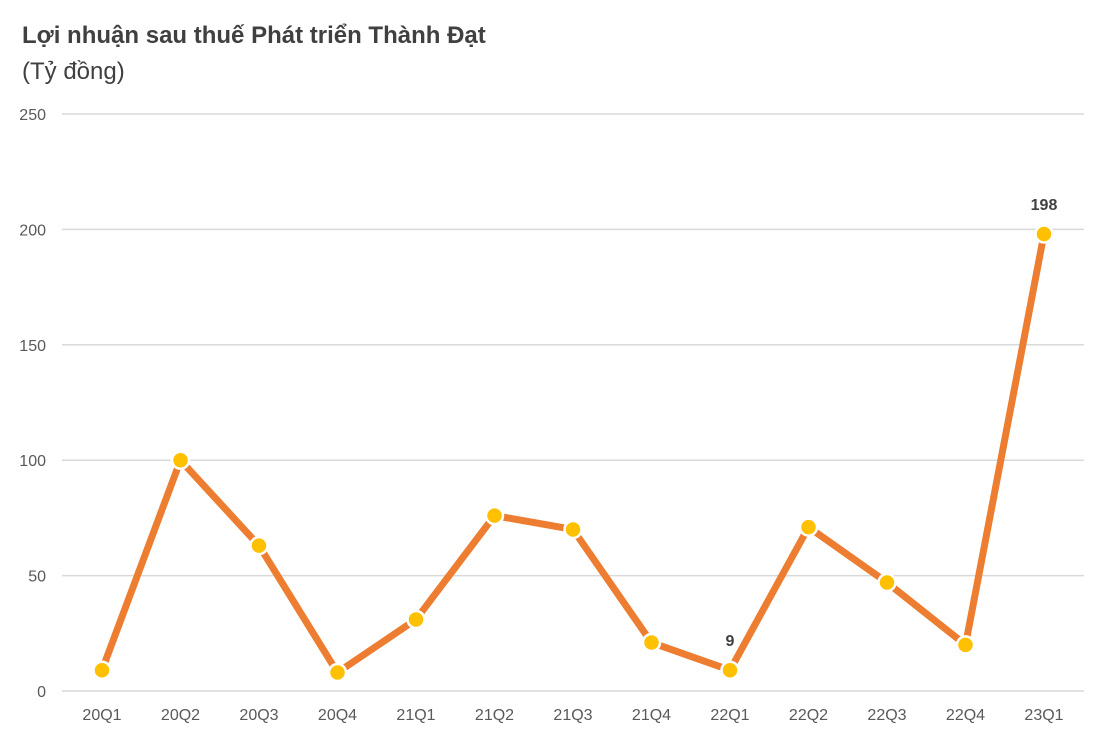  Describe the element at coordinates (808, 715) in the screenshot. I see `x-tick-label: 22Q2` at that location.